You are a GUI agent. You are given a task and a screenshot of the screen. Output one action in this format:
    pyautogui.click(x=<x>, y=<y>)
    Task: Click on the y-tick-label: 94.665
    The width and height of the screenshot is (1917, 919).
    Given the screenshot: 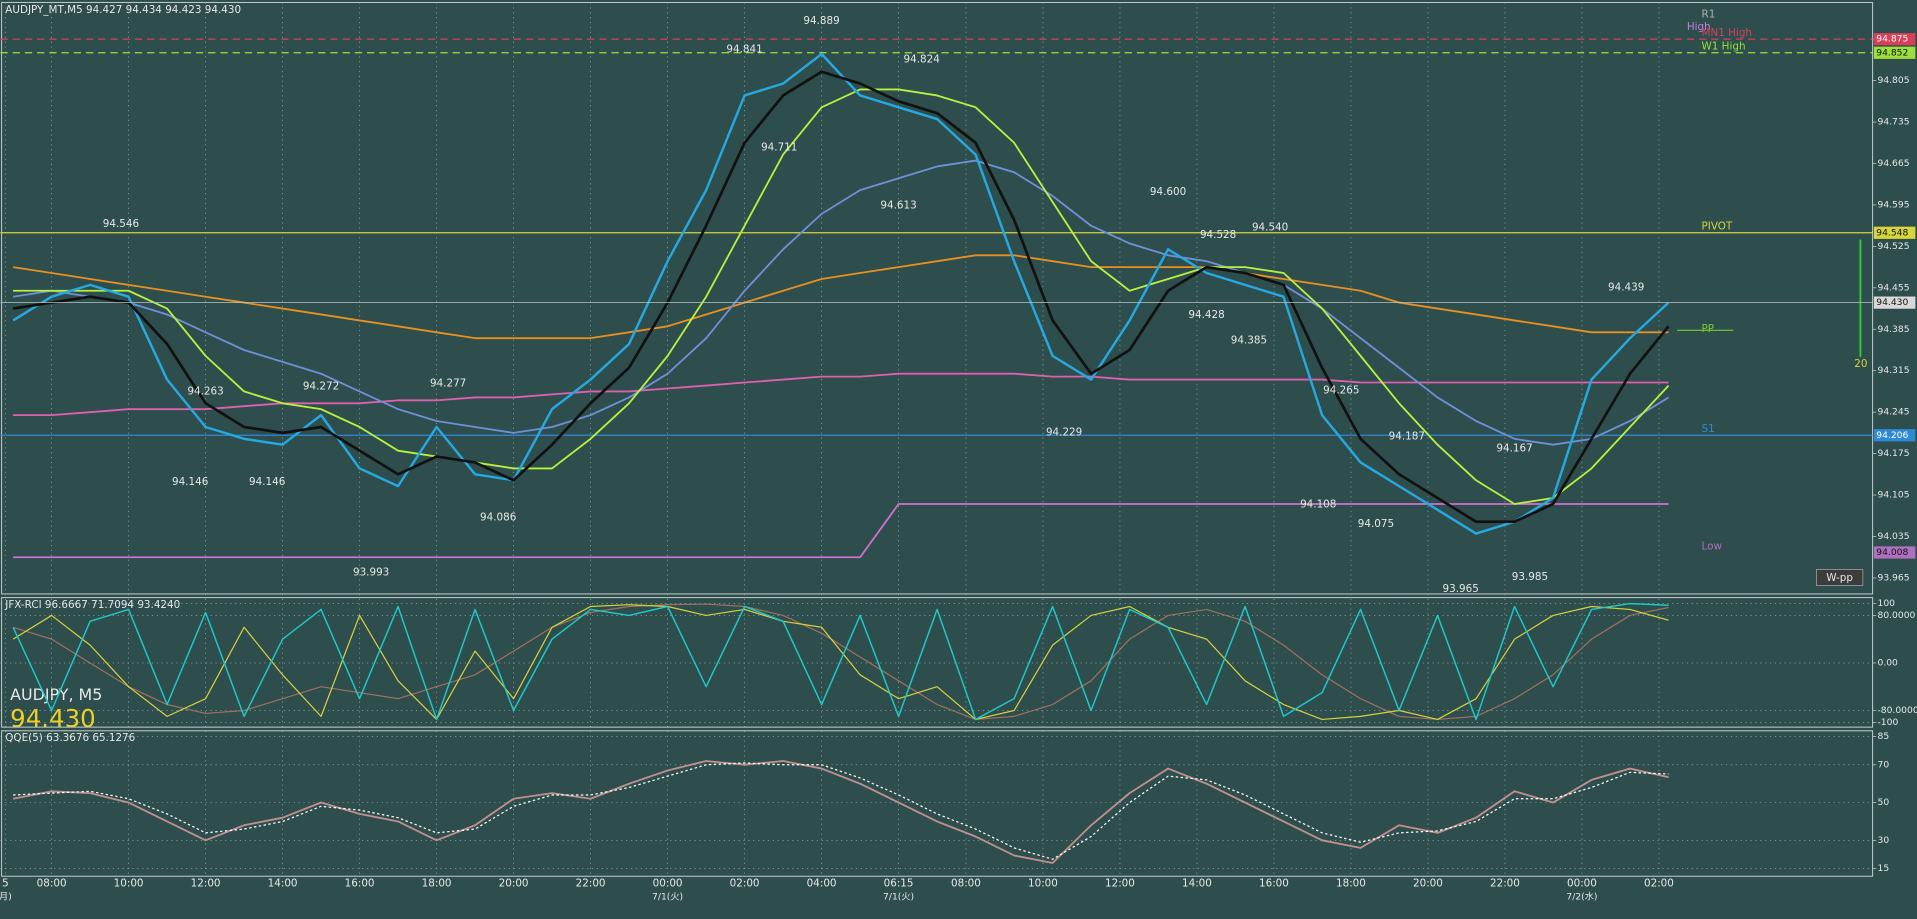 What is the action you would take?
    pyautogui.click(x=1894, y=163)
    